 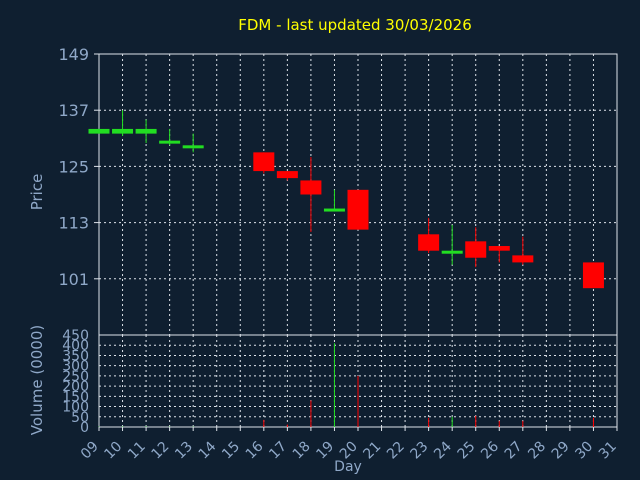 What do you see at coordinates (184, 451) in the screenshot?
I see `x-tick-label: 13` at bounding box center [184, 451].